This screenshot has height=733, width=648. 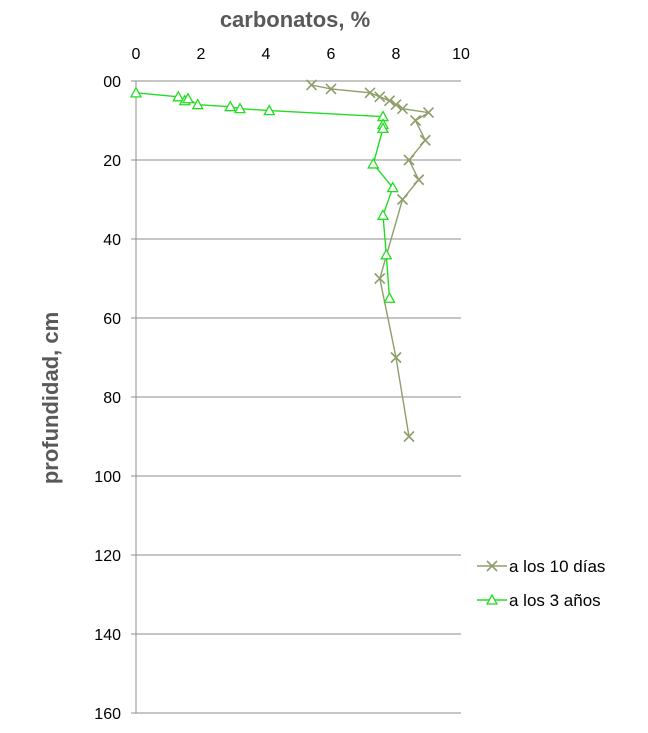 I want to click on x-tick-label: 4, so click(x=266, y=54).